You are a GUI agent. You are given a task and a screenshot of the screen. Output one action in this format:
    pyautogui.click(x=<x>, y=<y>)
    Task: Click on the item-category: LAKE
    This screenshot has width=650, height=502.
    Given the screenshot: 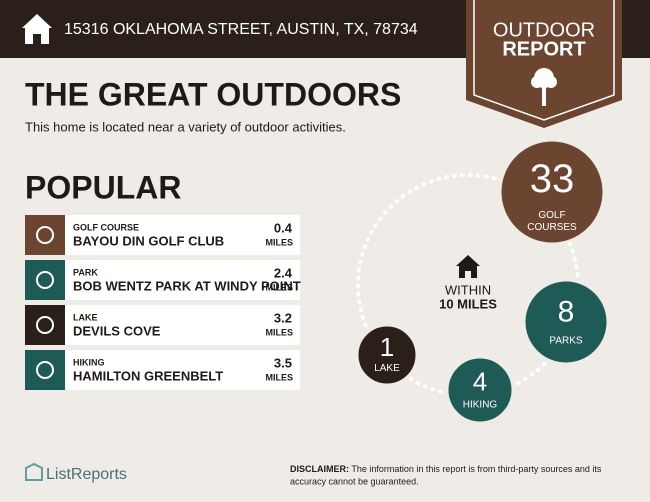 What is the action you would take?
    pyautogui.click(x=85, y=317)
    